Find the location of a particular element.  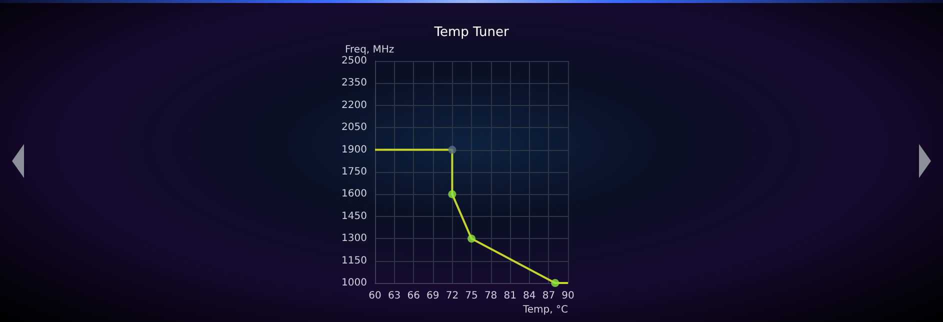

chart-title: Temp Tuner is located at coordinates (471, 32).